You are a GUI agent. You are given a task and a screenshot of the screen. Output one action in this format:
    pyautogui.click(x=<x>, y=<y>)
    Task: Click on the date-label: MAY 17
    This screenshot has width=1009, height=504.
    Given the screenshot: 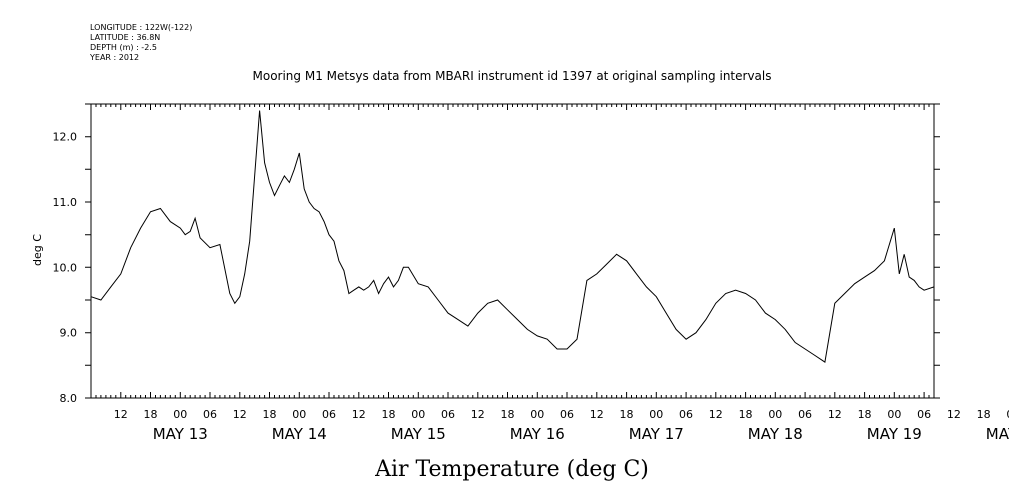 What is the action you would take?
    pyautogui.click(x=656, y=434)
    